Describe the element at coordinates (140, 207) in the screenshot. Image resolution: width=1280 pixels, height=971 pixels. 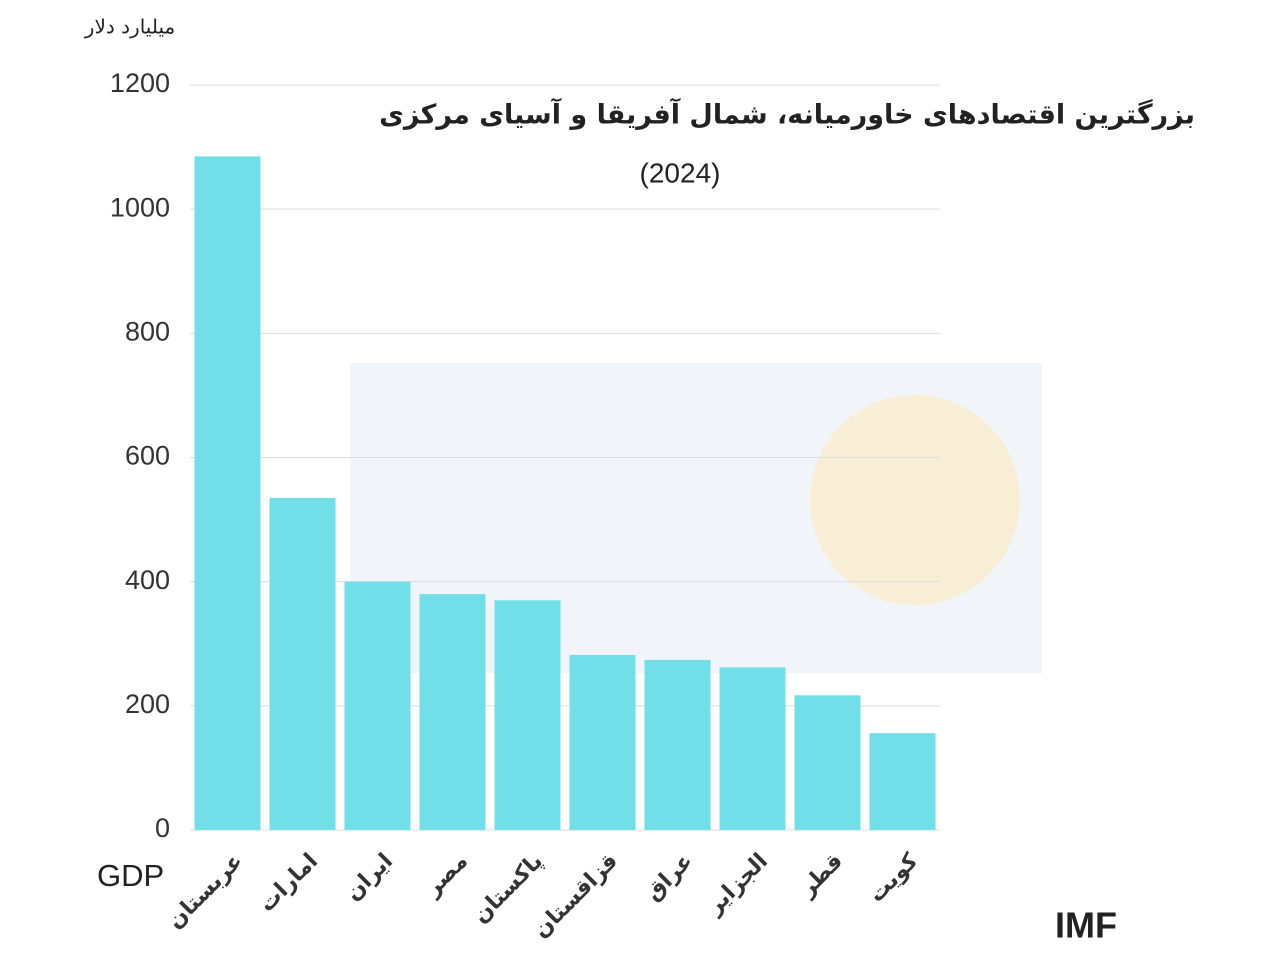
I see `y-tick-label: 1000` at that location.